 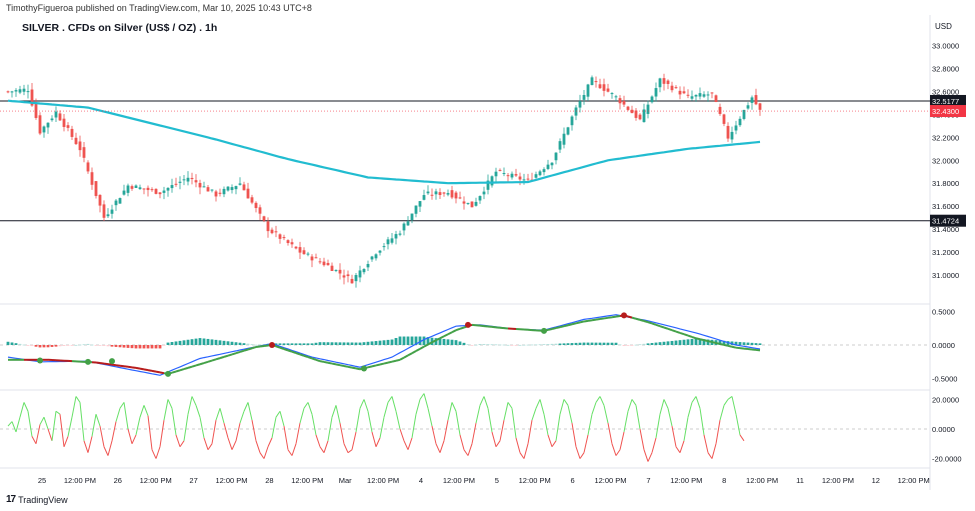 I want to click on x-tick-label: 27, so click(x=193, y=480).